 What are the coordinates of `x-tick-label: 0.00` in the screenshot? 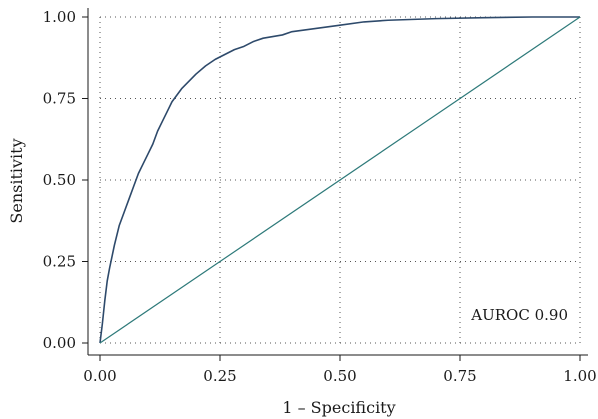 It's located at (99, 376).